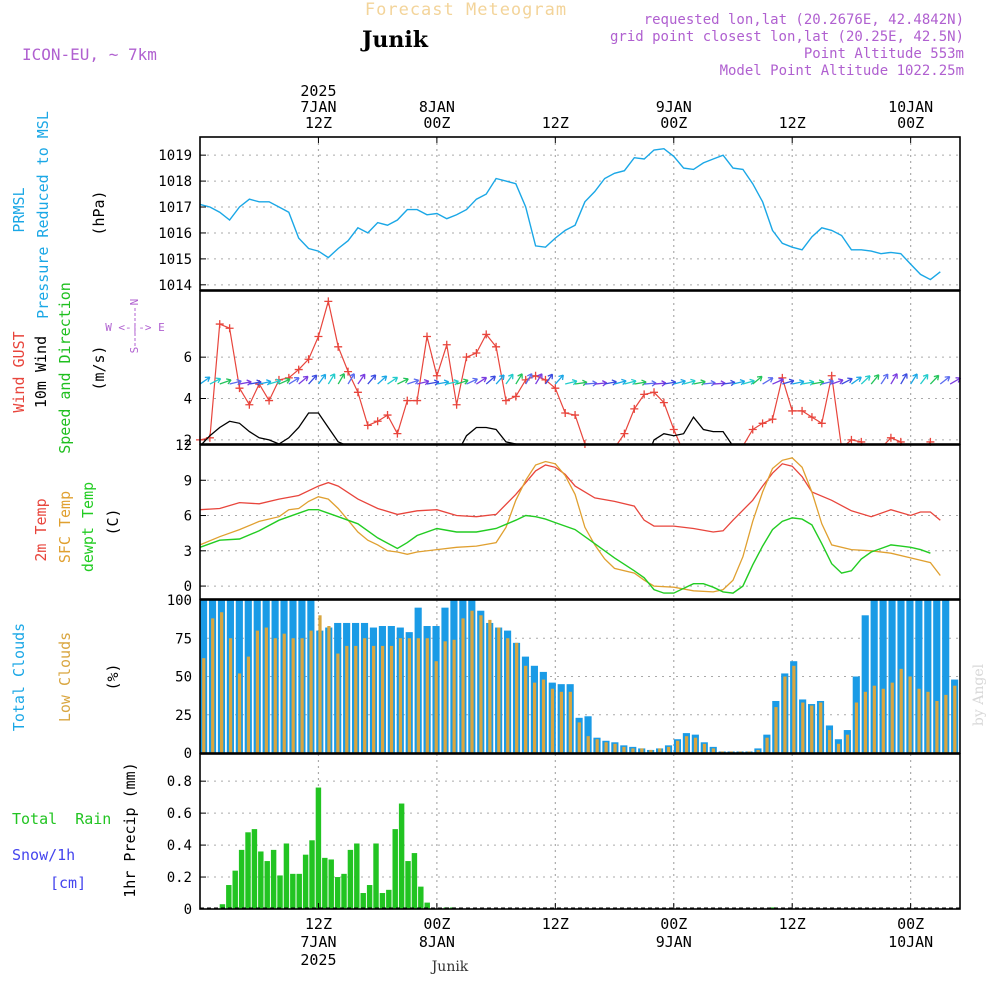  I want to click on panel-frame, so click(580, 676).